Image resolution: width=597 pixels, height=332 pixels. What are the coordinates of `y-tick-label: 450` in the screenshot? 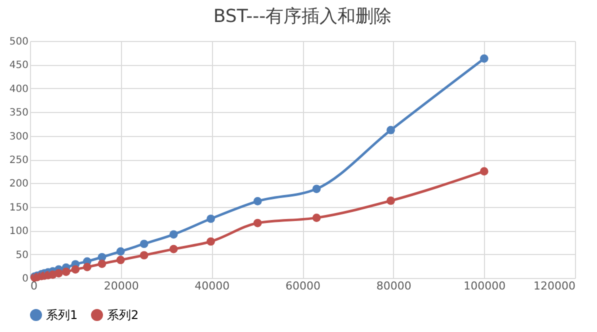 It's located at (18, 66).